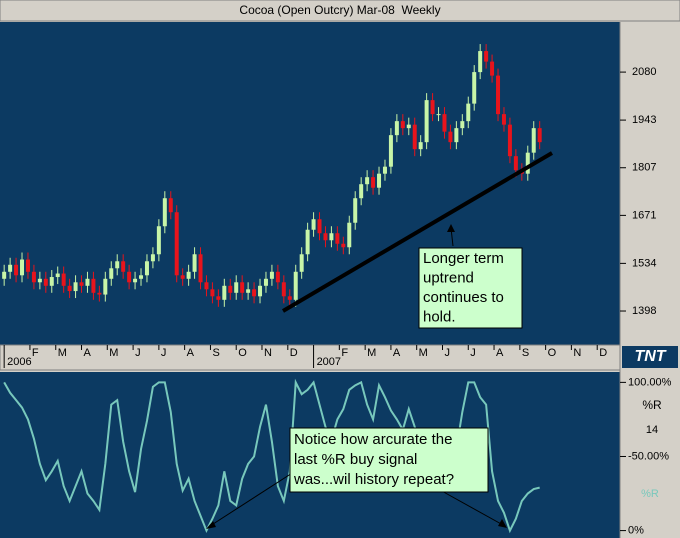 The image size is (680, 538). What do you see at coordinates (255, 497) in the screenshot?
I see `arrow` at bounding box center [255, 497].